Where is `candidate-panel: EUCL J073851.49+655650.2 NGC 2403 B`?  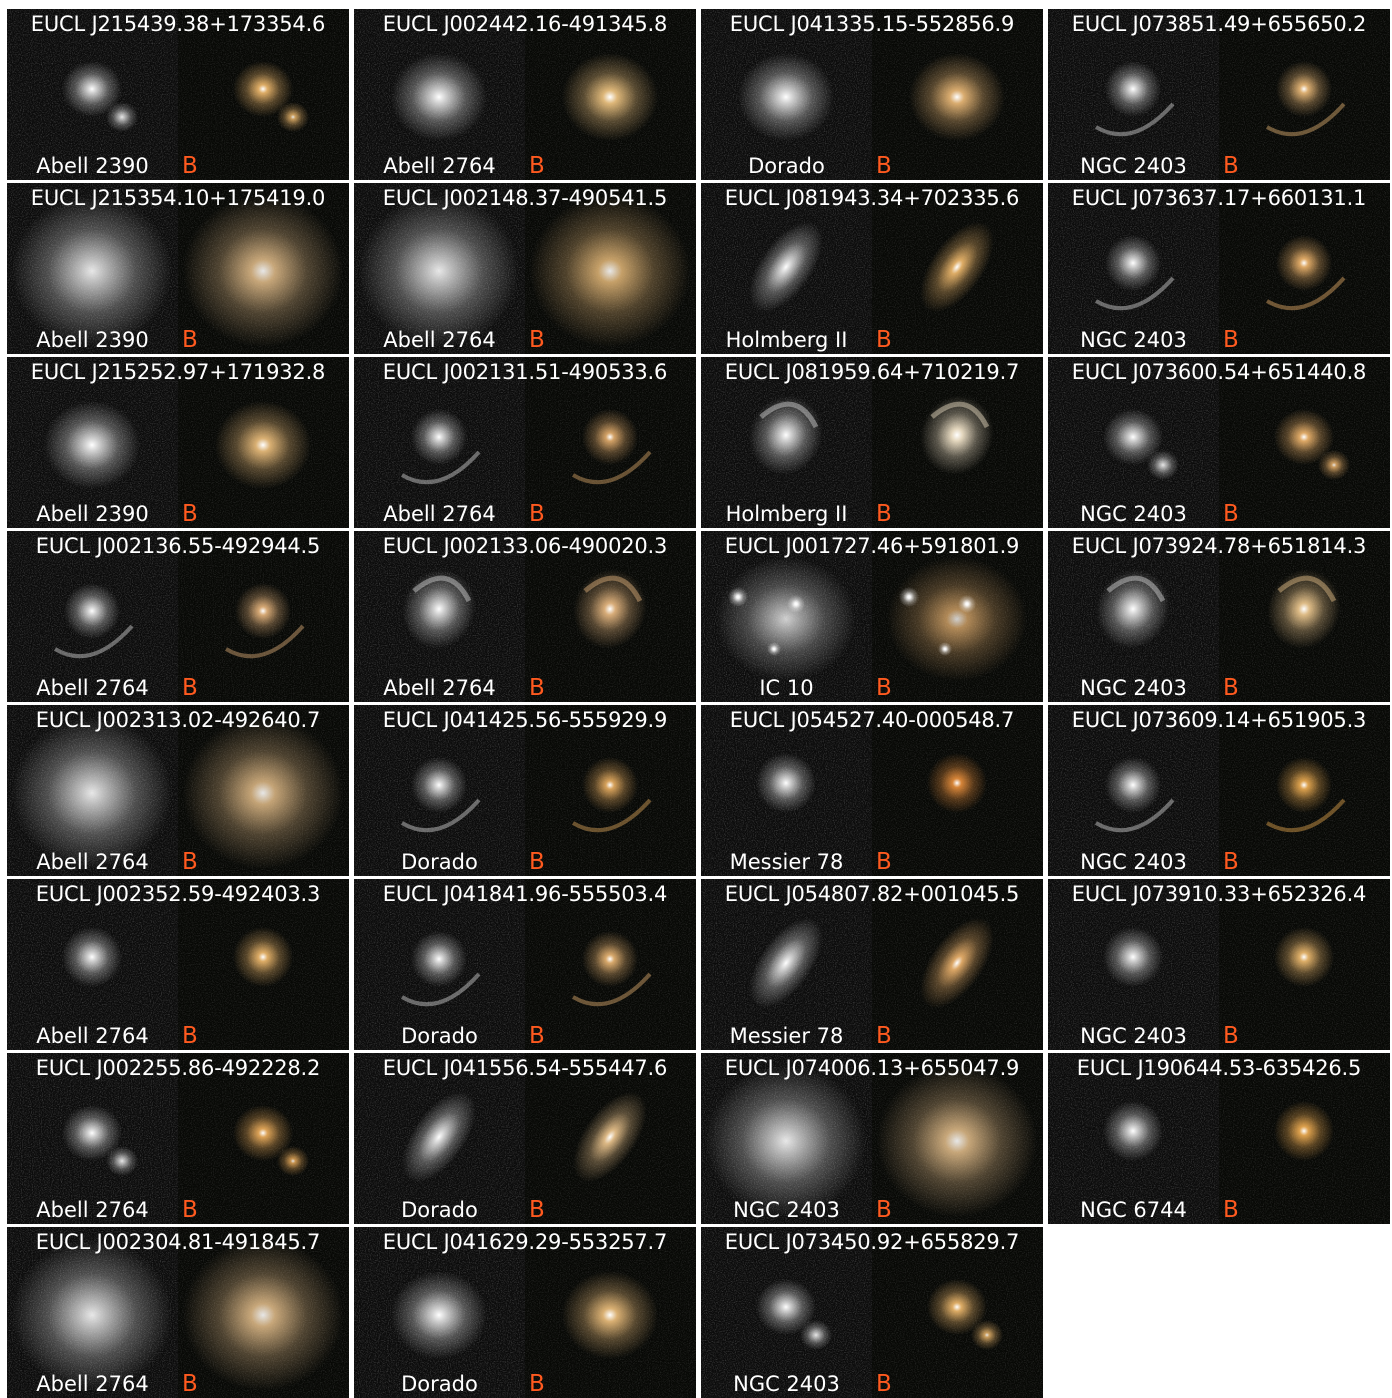
candidate-panel: EUCL J073851.49+655650.2 NGC 2403 B is located at coordinates (1219, 94).